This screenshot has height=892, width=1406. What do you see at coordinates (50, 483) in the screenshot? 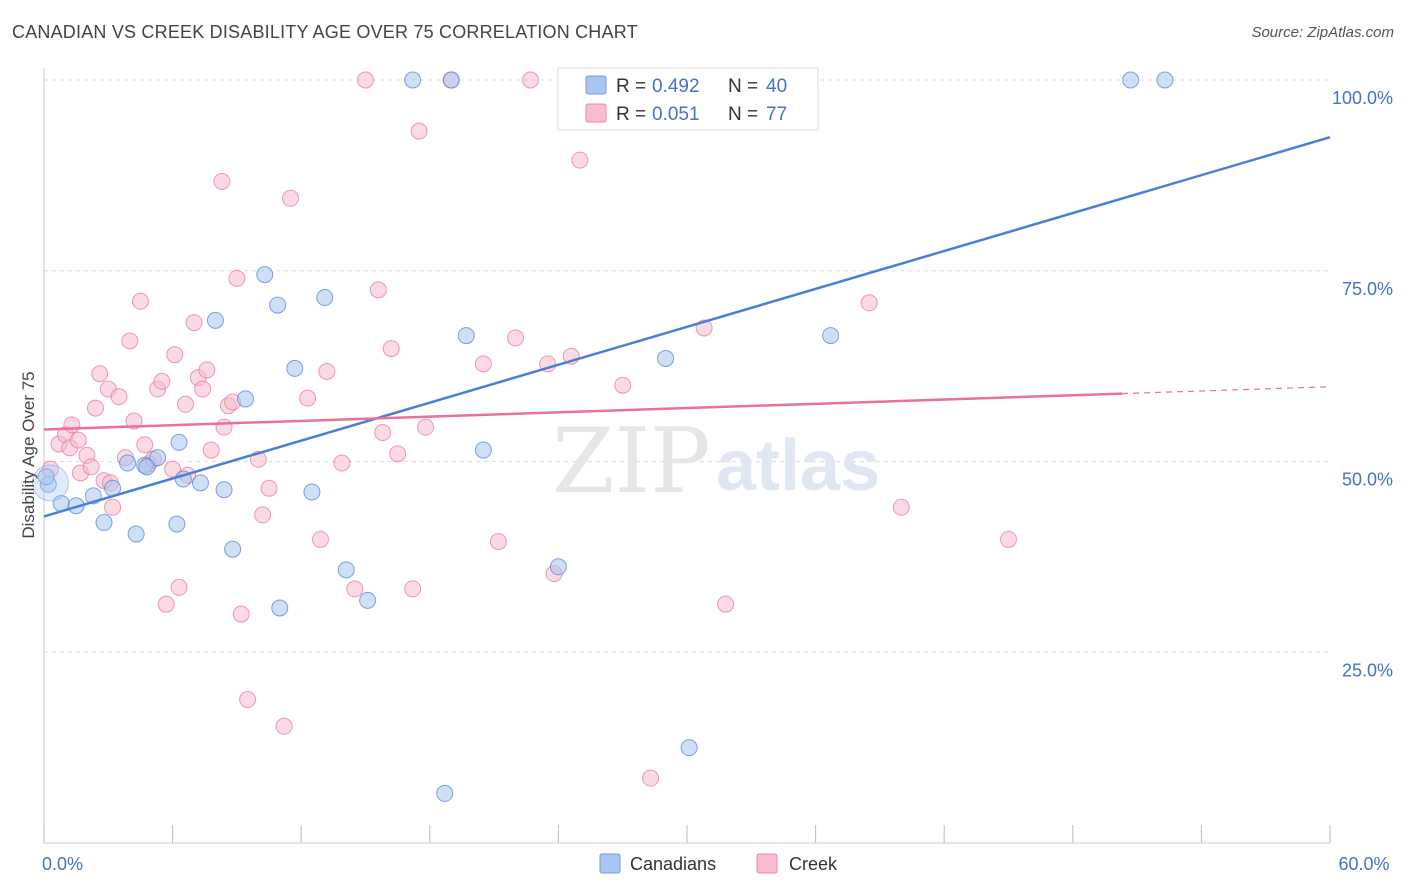
I see `canadians-cluster-point` at bounding box center [50, 483].